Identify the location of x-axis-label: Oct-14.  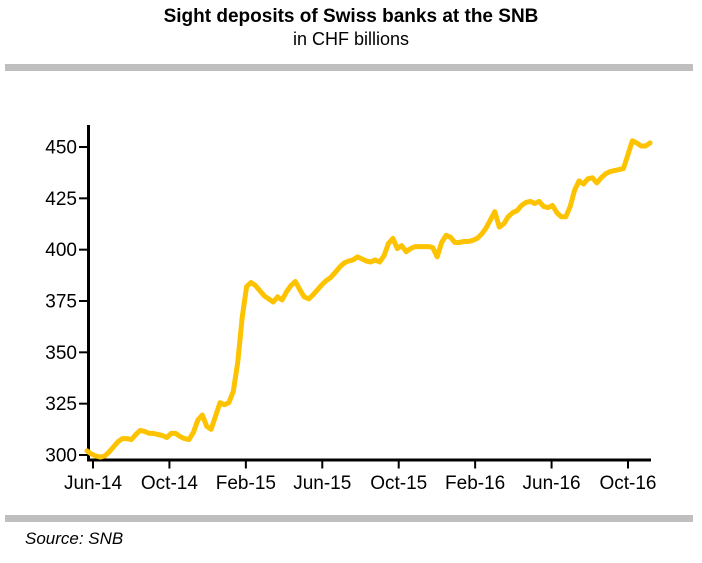
(169, 483).